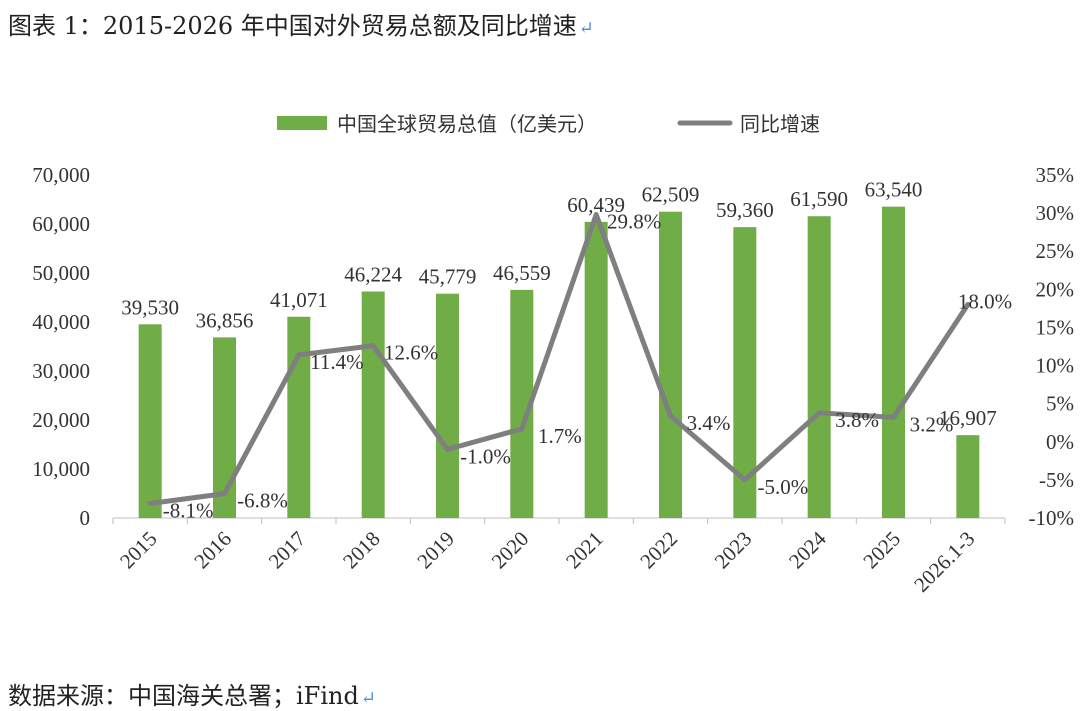 The height and width of the screenshot is (711, 1080). I want to click on growth-value-label: -6.8%, so click(262, 501).